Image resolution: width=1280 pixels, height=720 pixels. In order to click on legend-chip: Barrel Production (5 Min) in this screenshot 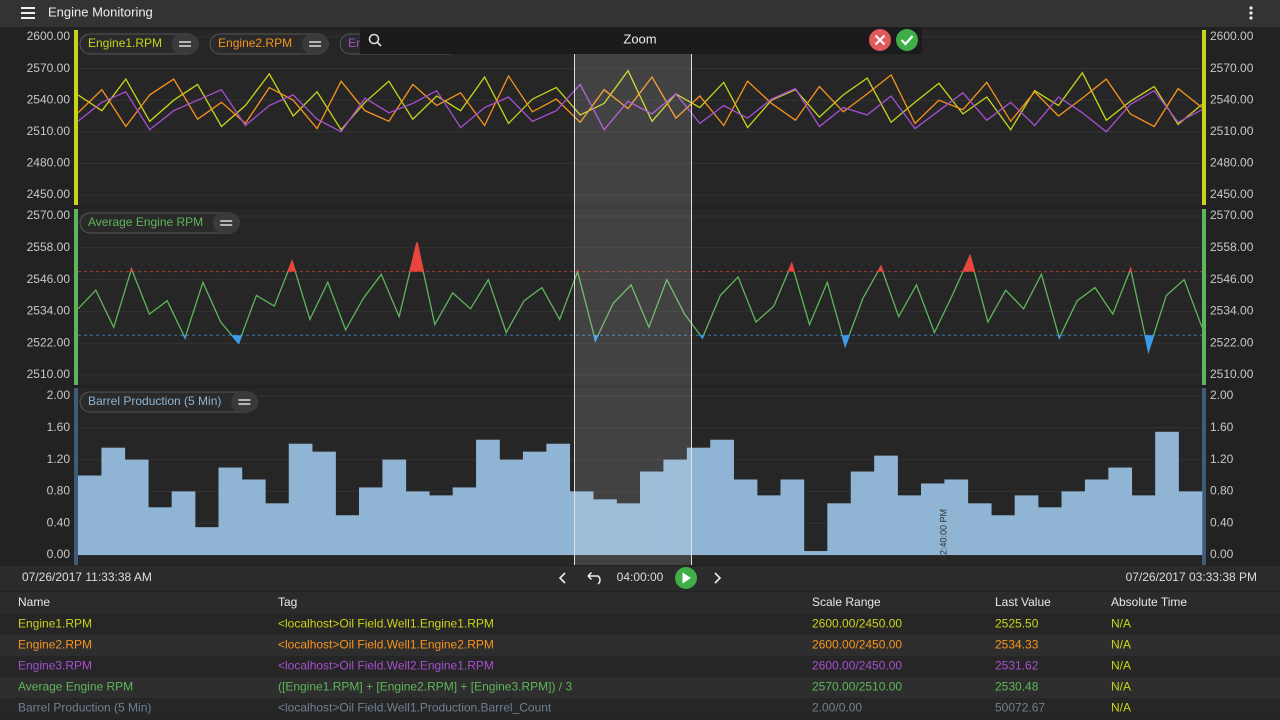, I will do `click(168, 402)`.